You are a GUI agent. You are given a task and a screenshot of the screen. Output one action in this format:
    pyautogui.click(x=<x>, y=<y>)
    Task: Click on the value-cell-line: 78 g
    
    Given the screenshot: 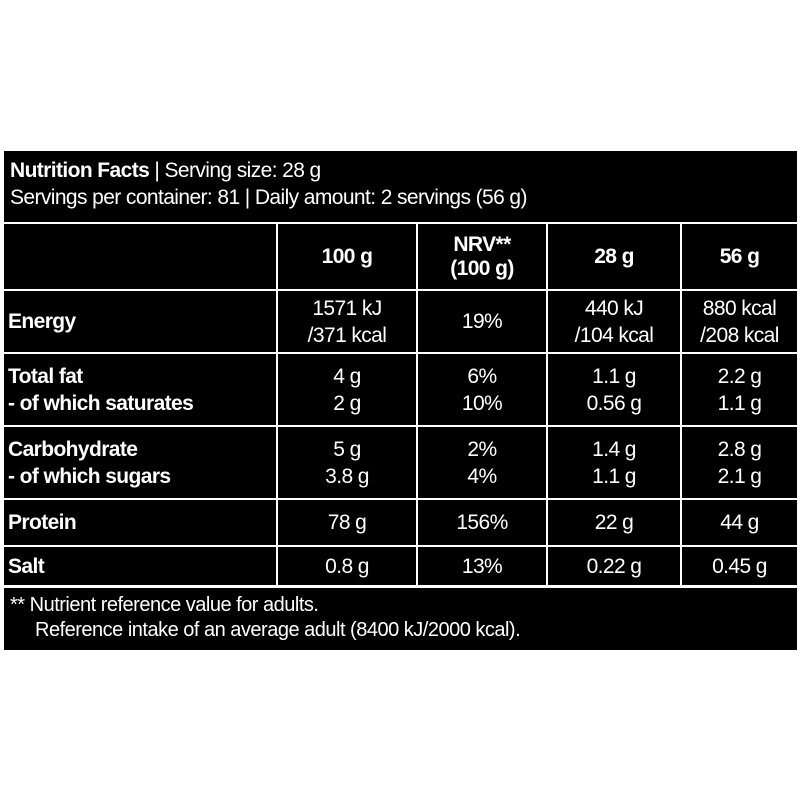 What is the action you would take?
    pyautogui.click(x=347, y=522)
    